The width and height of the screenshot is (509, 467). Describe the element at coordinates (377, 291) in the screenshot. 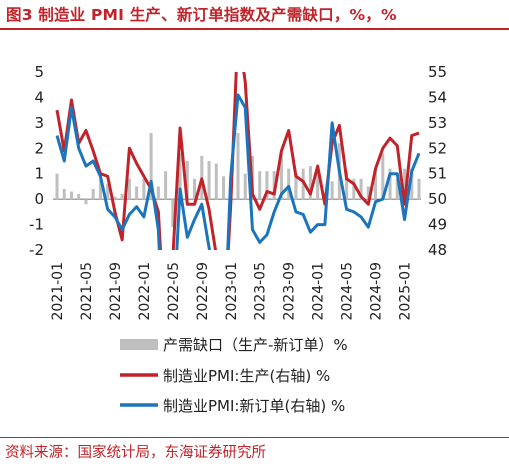

I see `x-tick-label: 2024-09` at that location.